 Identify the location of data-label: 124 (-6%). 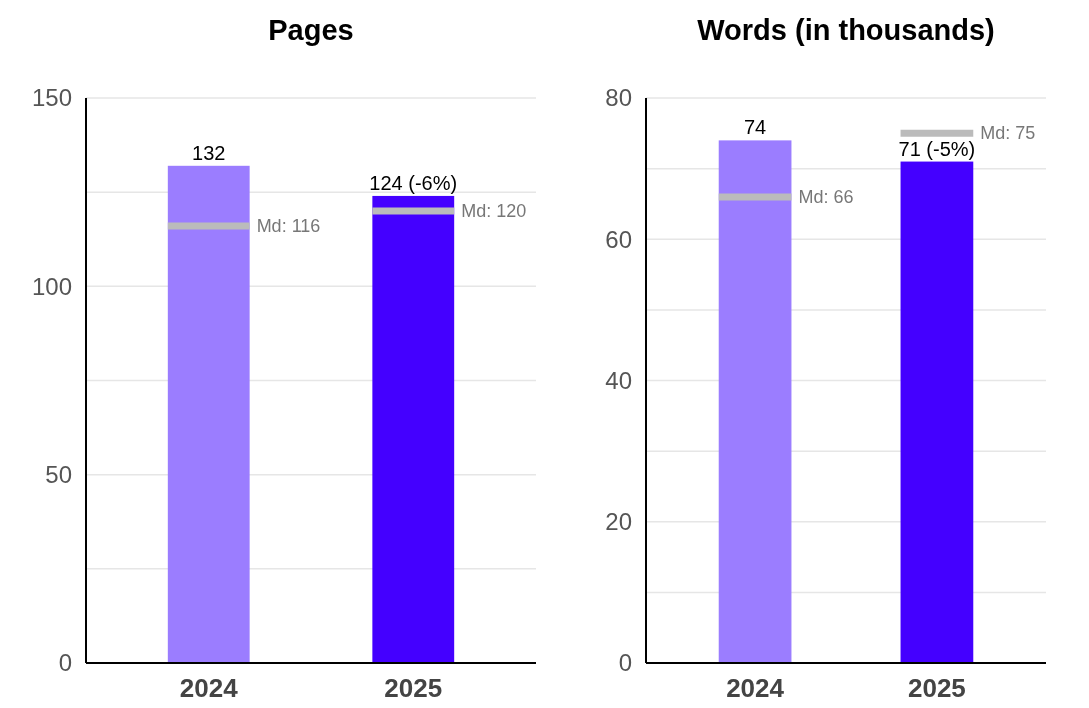
(413, 182).